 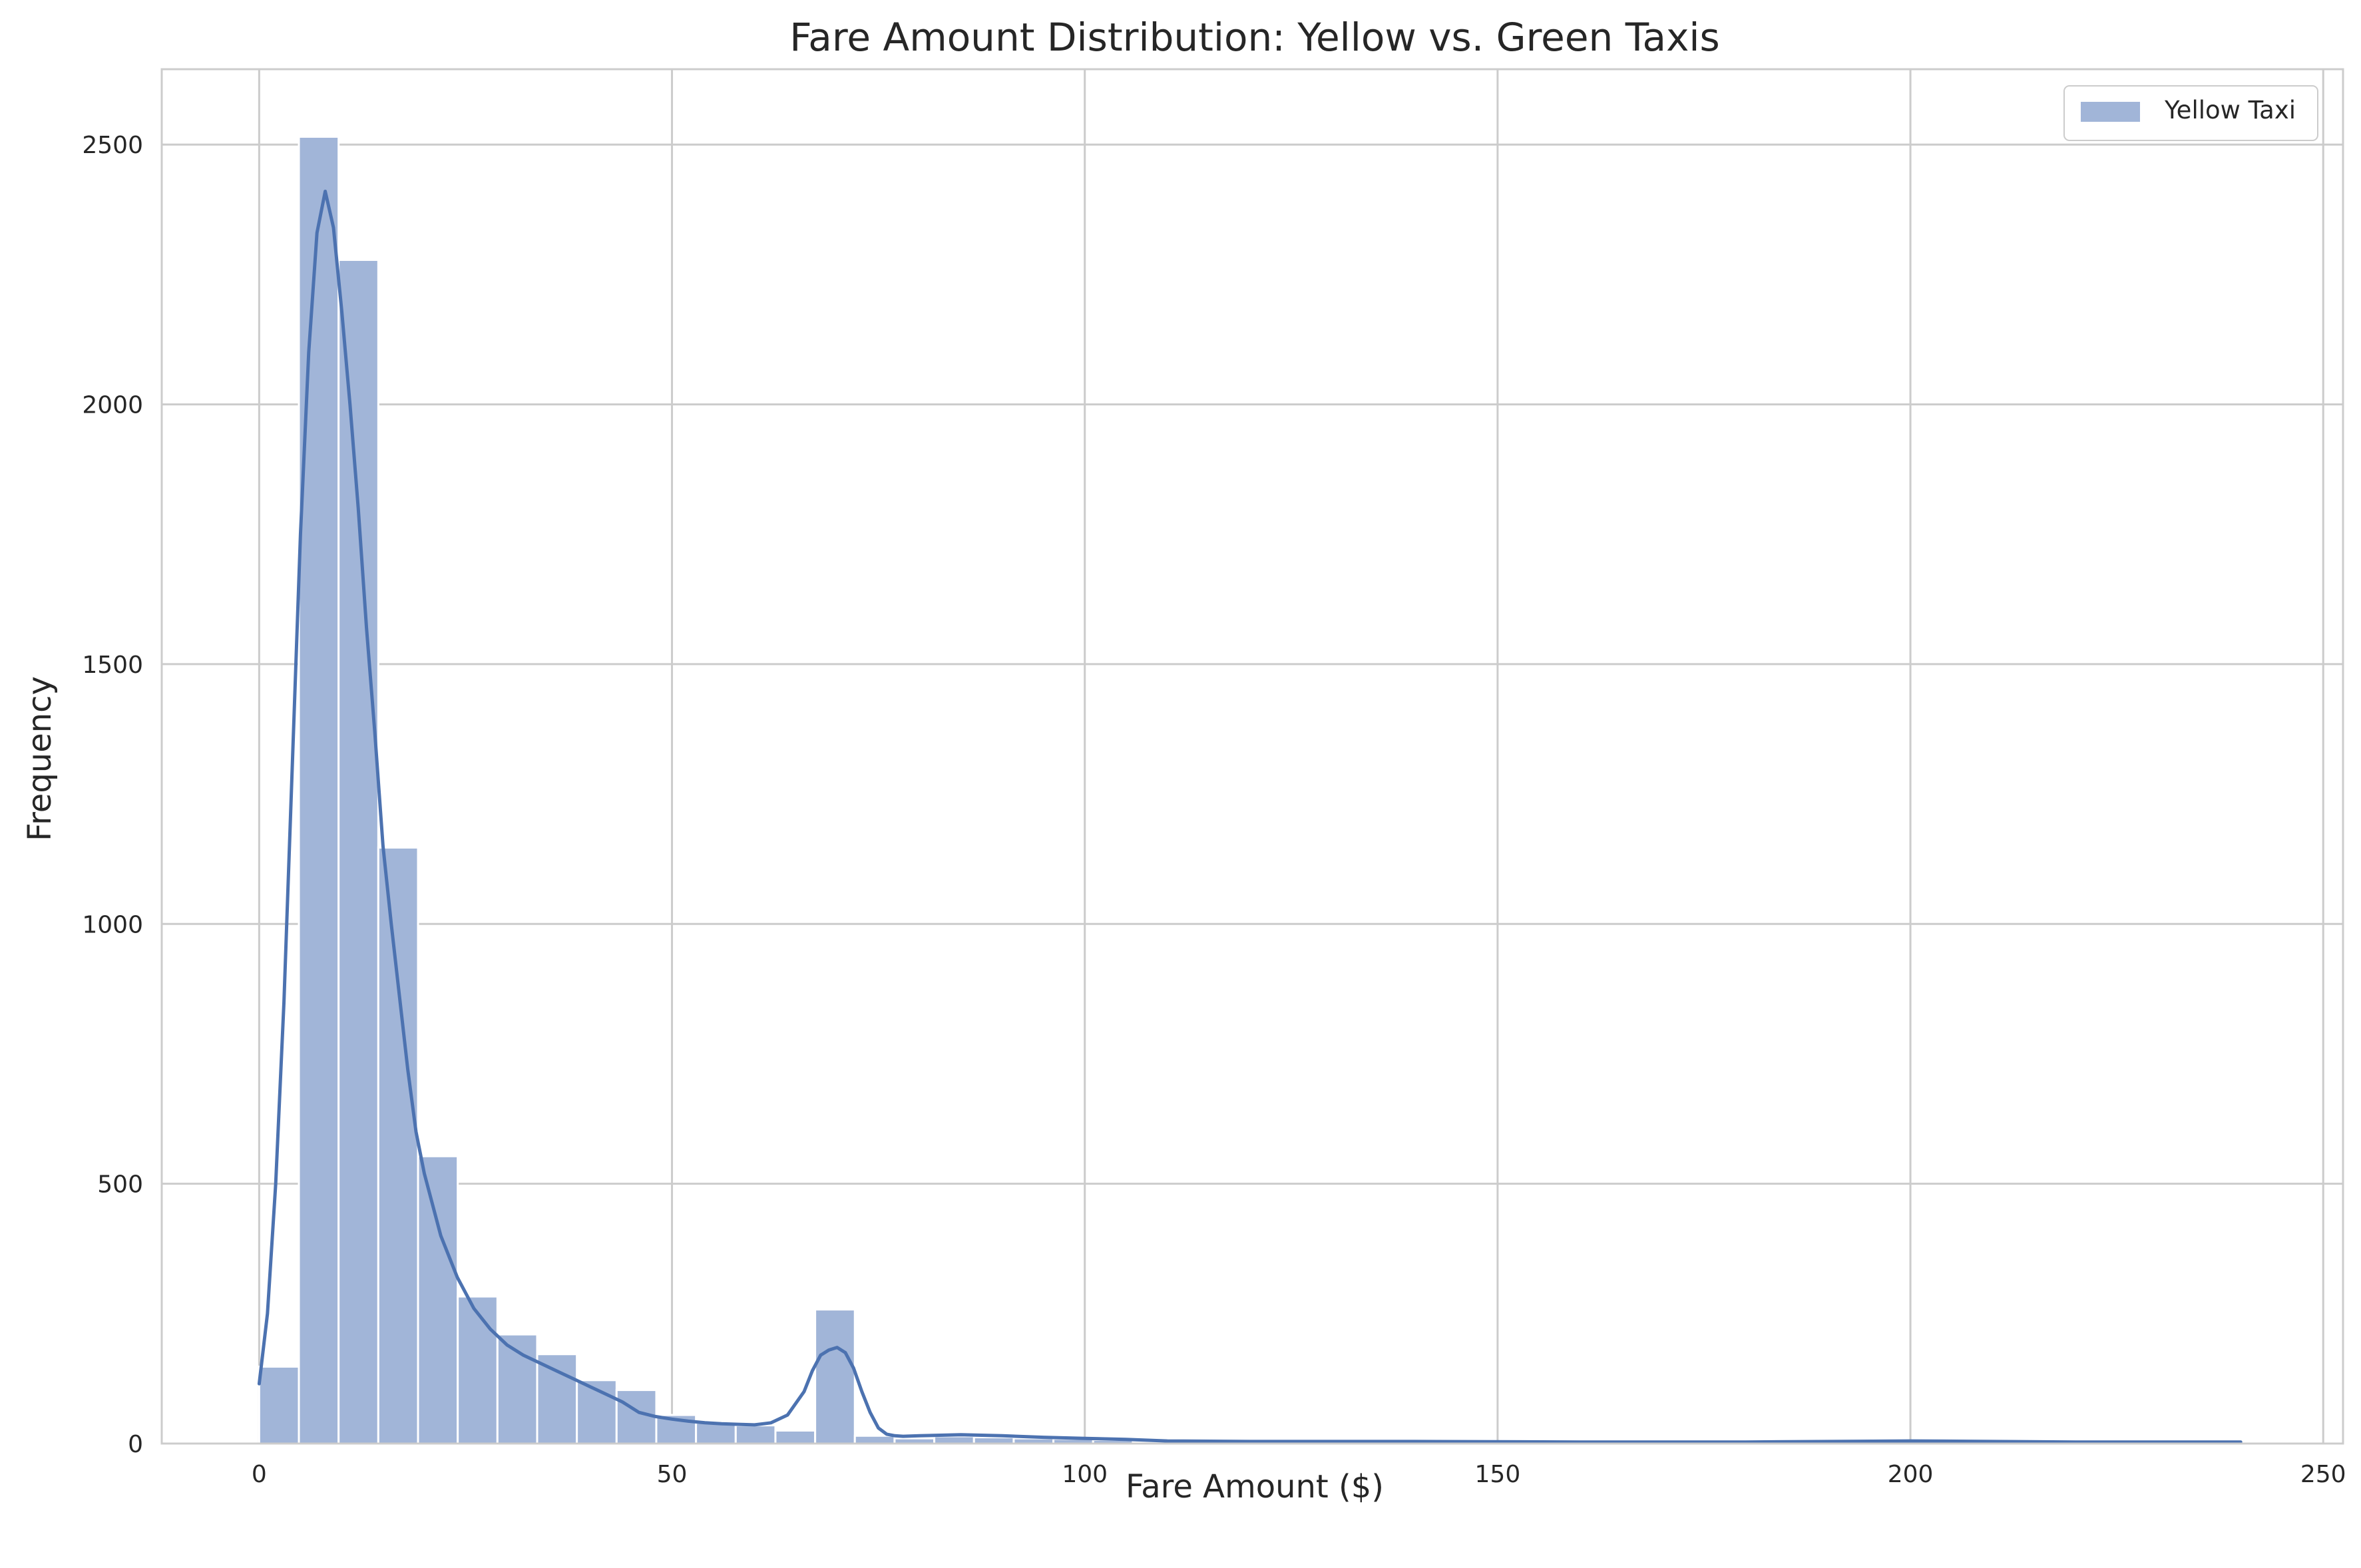 I want to click on x-tick-label-0: 0, so click(x=259, y=1475).